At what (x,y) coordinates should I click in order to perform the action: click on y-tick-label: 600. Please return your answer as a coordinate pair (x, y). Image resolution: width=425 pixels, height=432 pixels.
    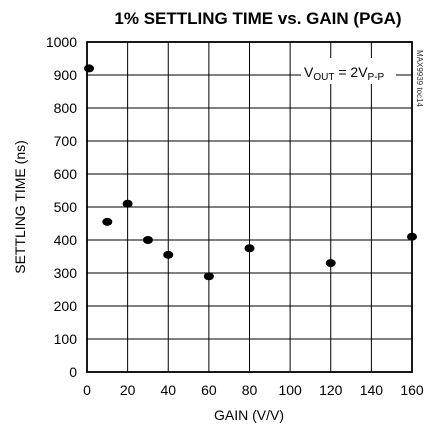
    Looking at the image, I should click on (66, 174).